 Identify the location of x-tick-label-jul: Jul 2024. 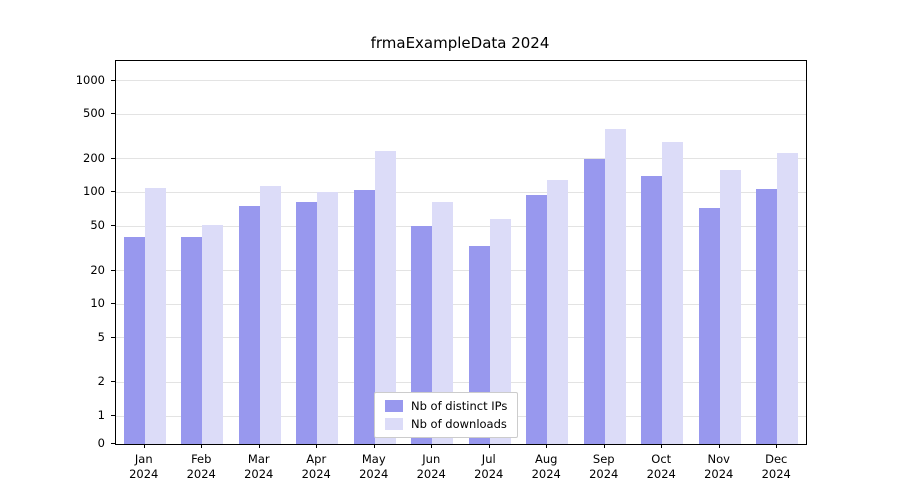
(489, 466).